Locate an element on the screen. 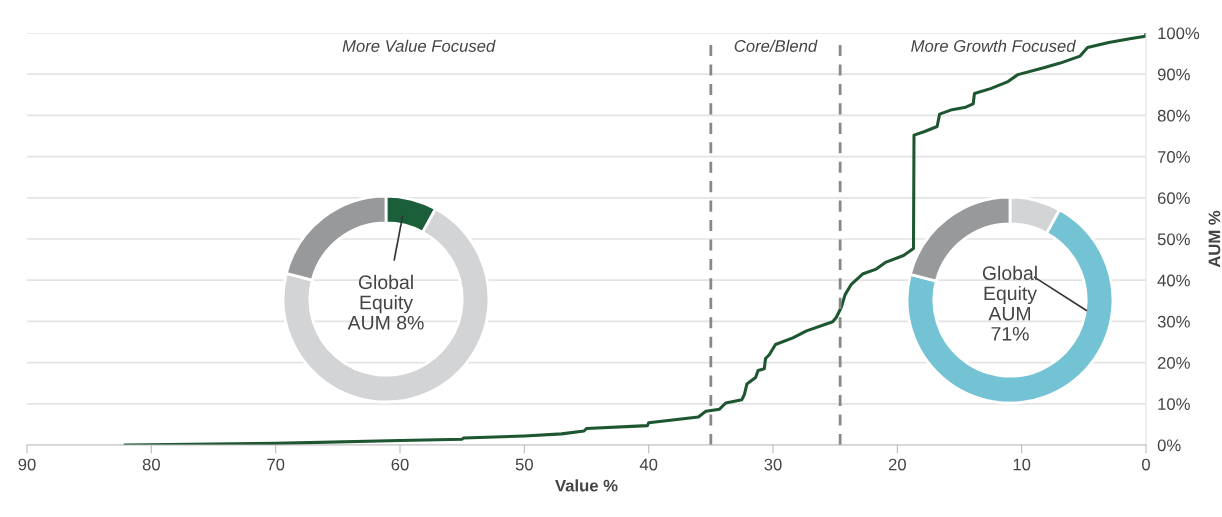 The width and height of the screenshot is (1222, 517). x-tick-label: 90 is located at coordinates (27, 464).